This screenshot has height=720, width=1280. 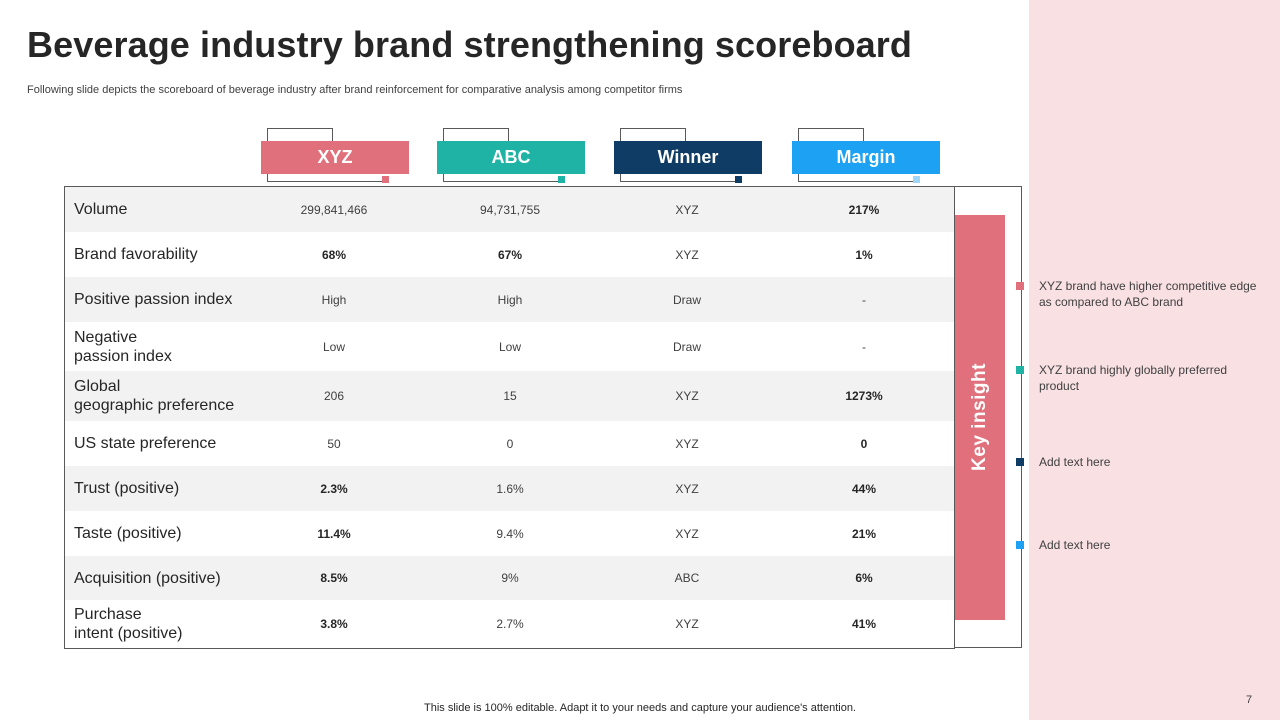 What do you see at coordinates (334, 533) in the screenshot?
I see `cell-xyz: 11.4%` at bounding box center [334, 533].